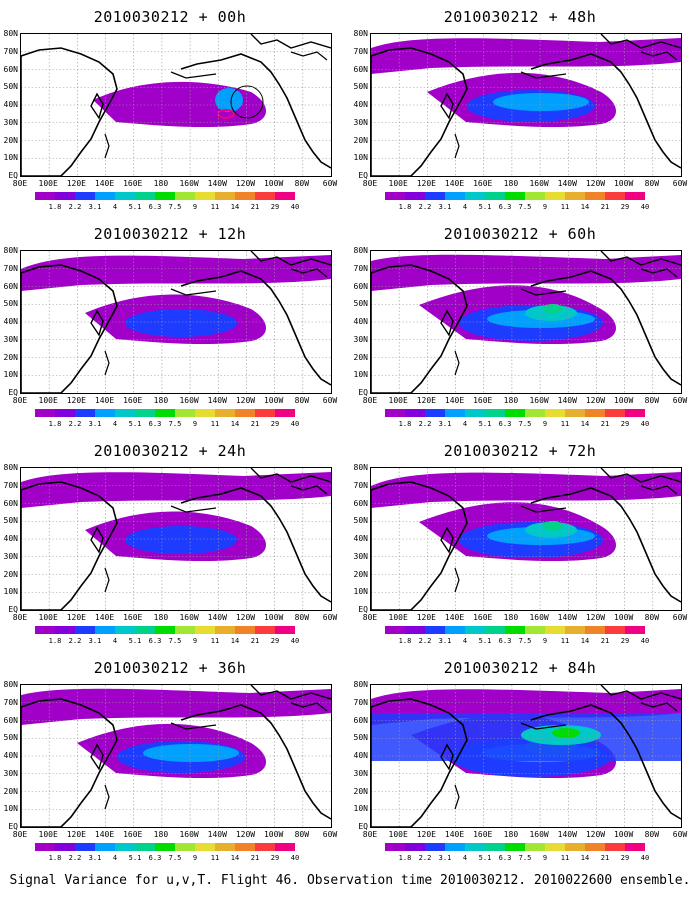  I want to click on latitude-label: 80N, so click(10, 33).